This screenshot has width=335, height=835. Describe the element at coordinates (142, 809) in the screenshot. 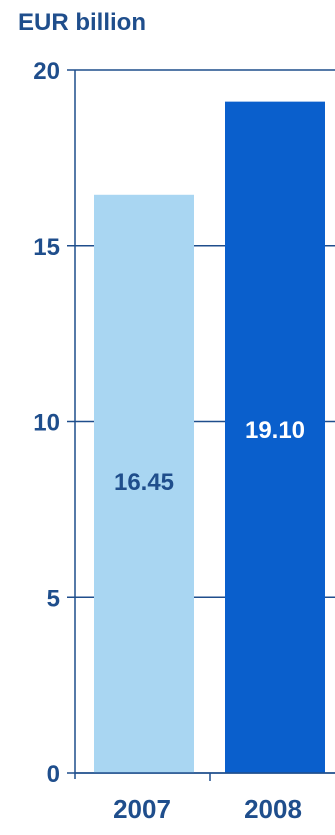

I see `x-tick-label-2007: 2007` at that location.